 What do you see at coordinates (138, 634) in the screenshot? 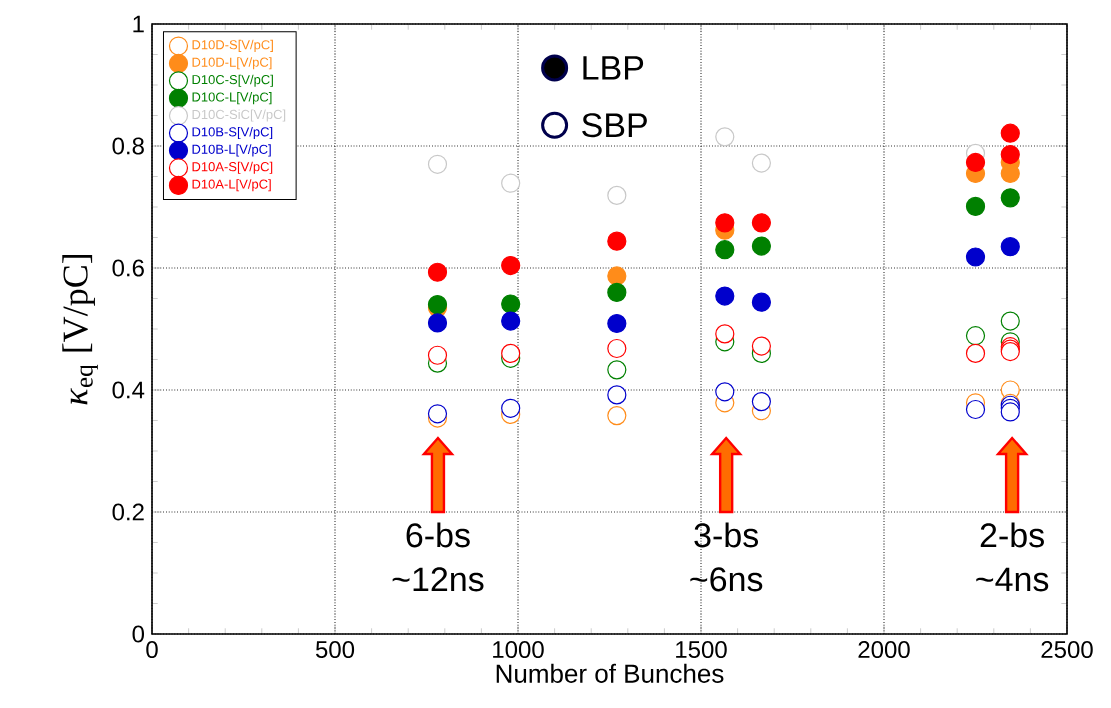
I see `y-tick-label: 0` at bounding box center [138, 634].